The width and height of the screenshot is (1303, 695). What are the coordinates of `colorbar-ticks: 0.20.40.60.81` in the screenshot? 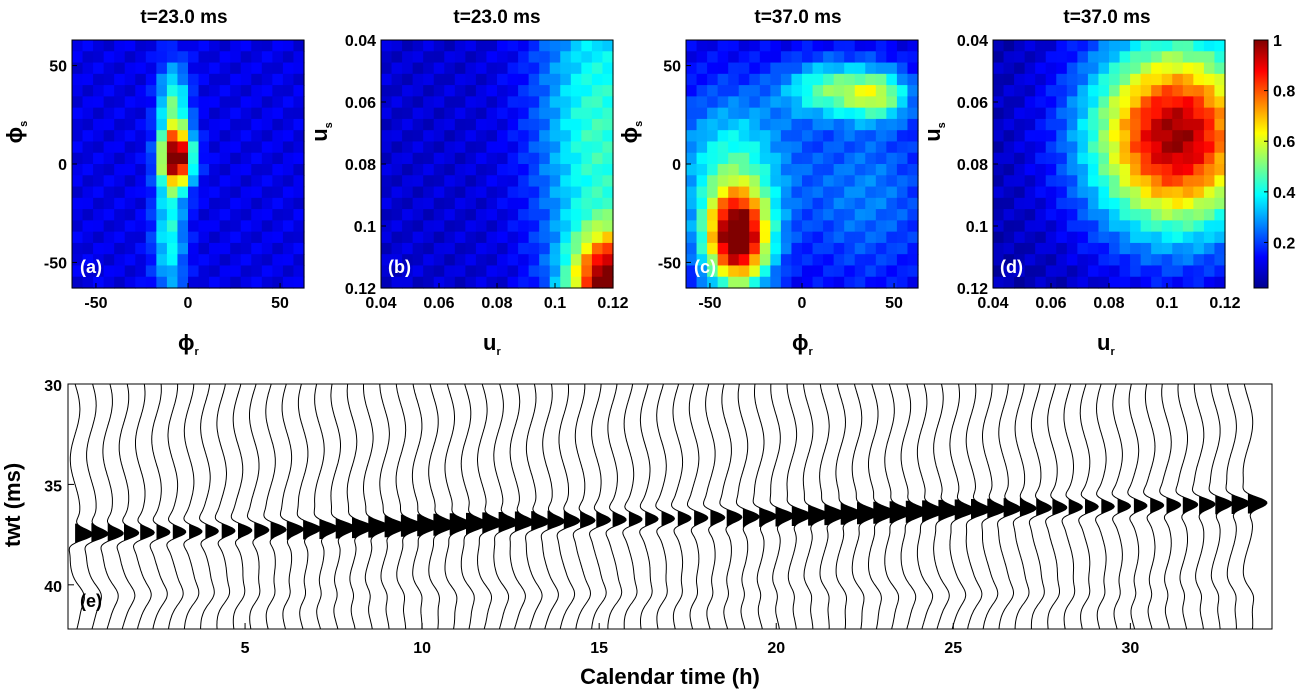 It's located at (1279, 142).